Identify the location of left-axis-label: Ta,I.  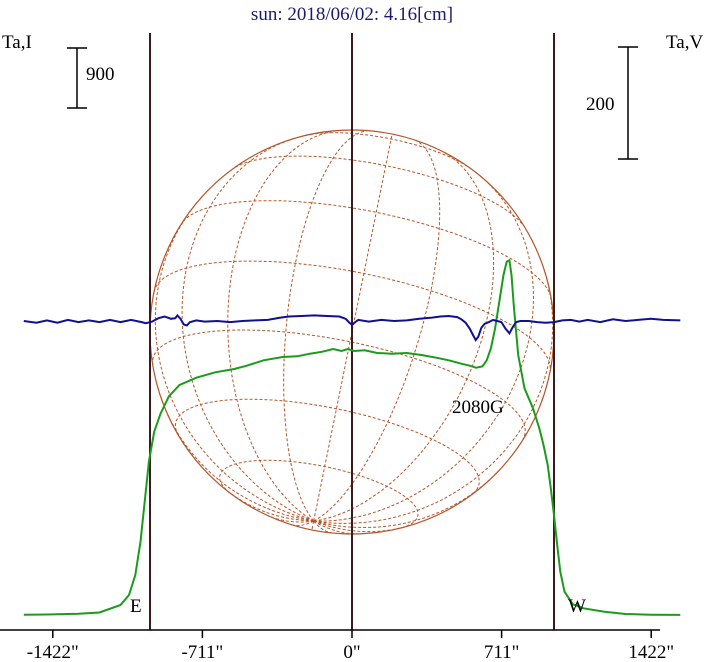
(17, 42).